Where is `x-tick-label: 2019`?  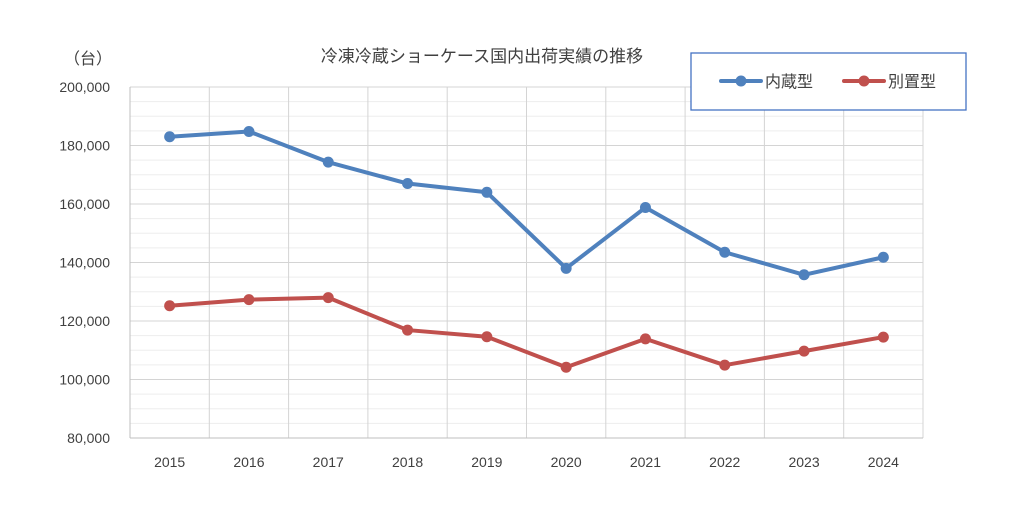
x-tick-label: 2019 is located at coordinates (486, 462).